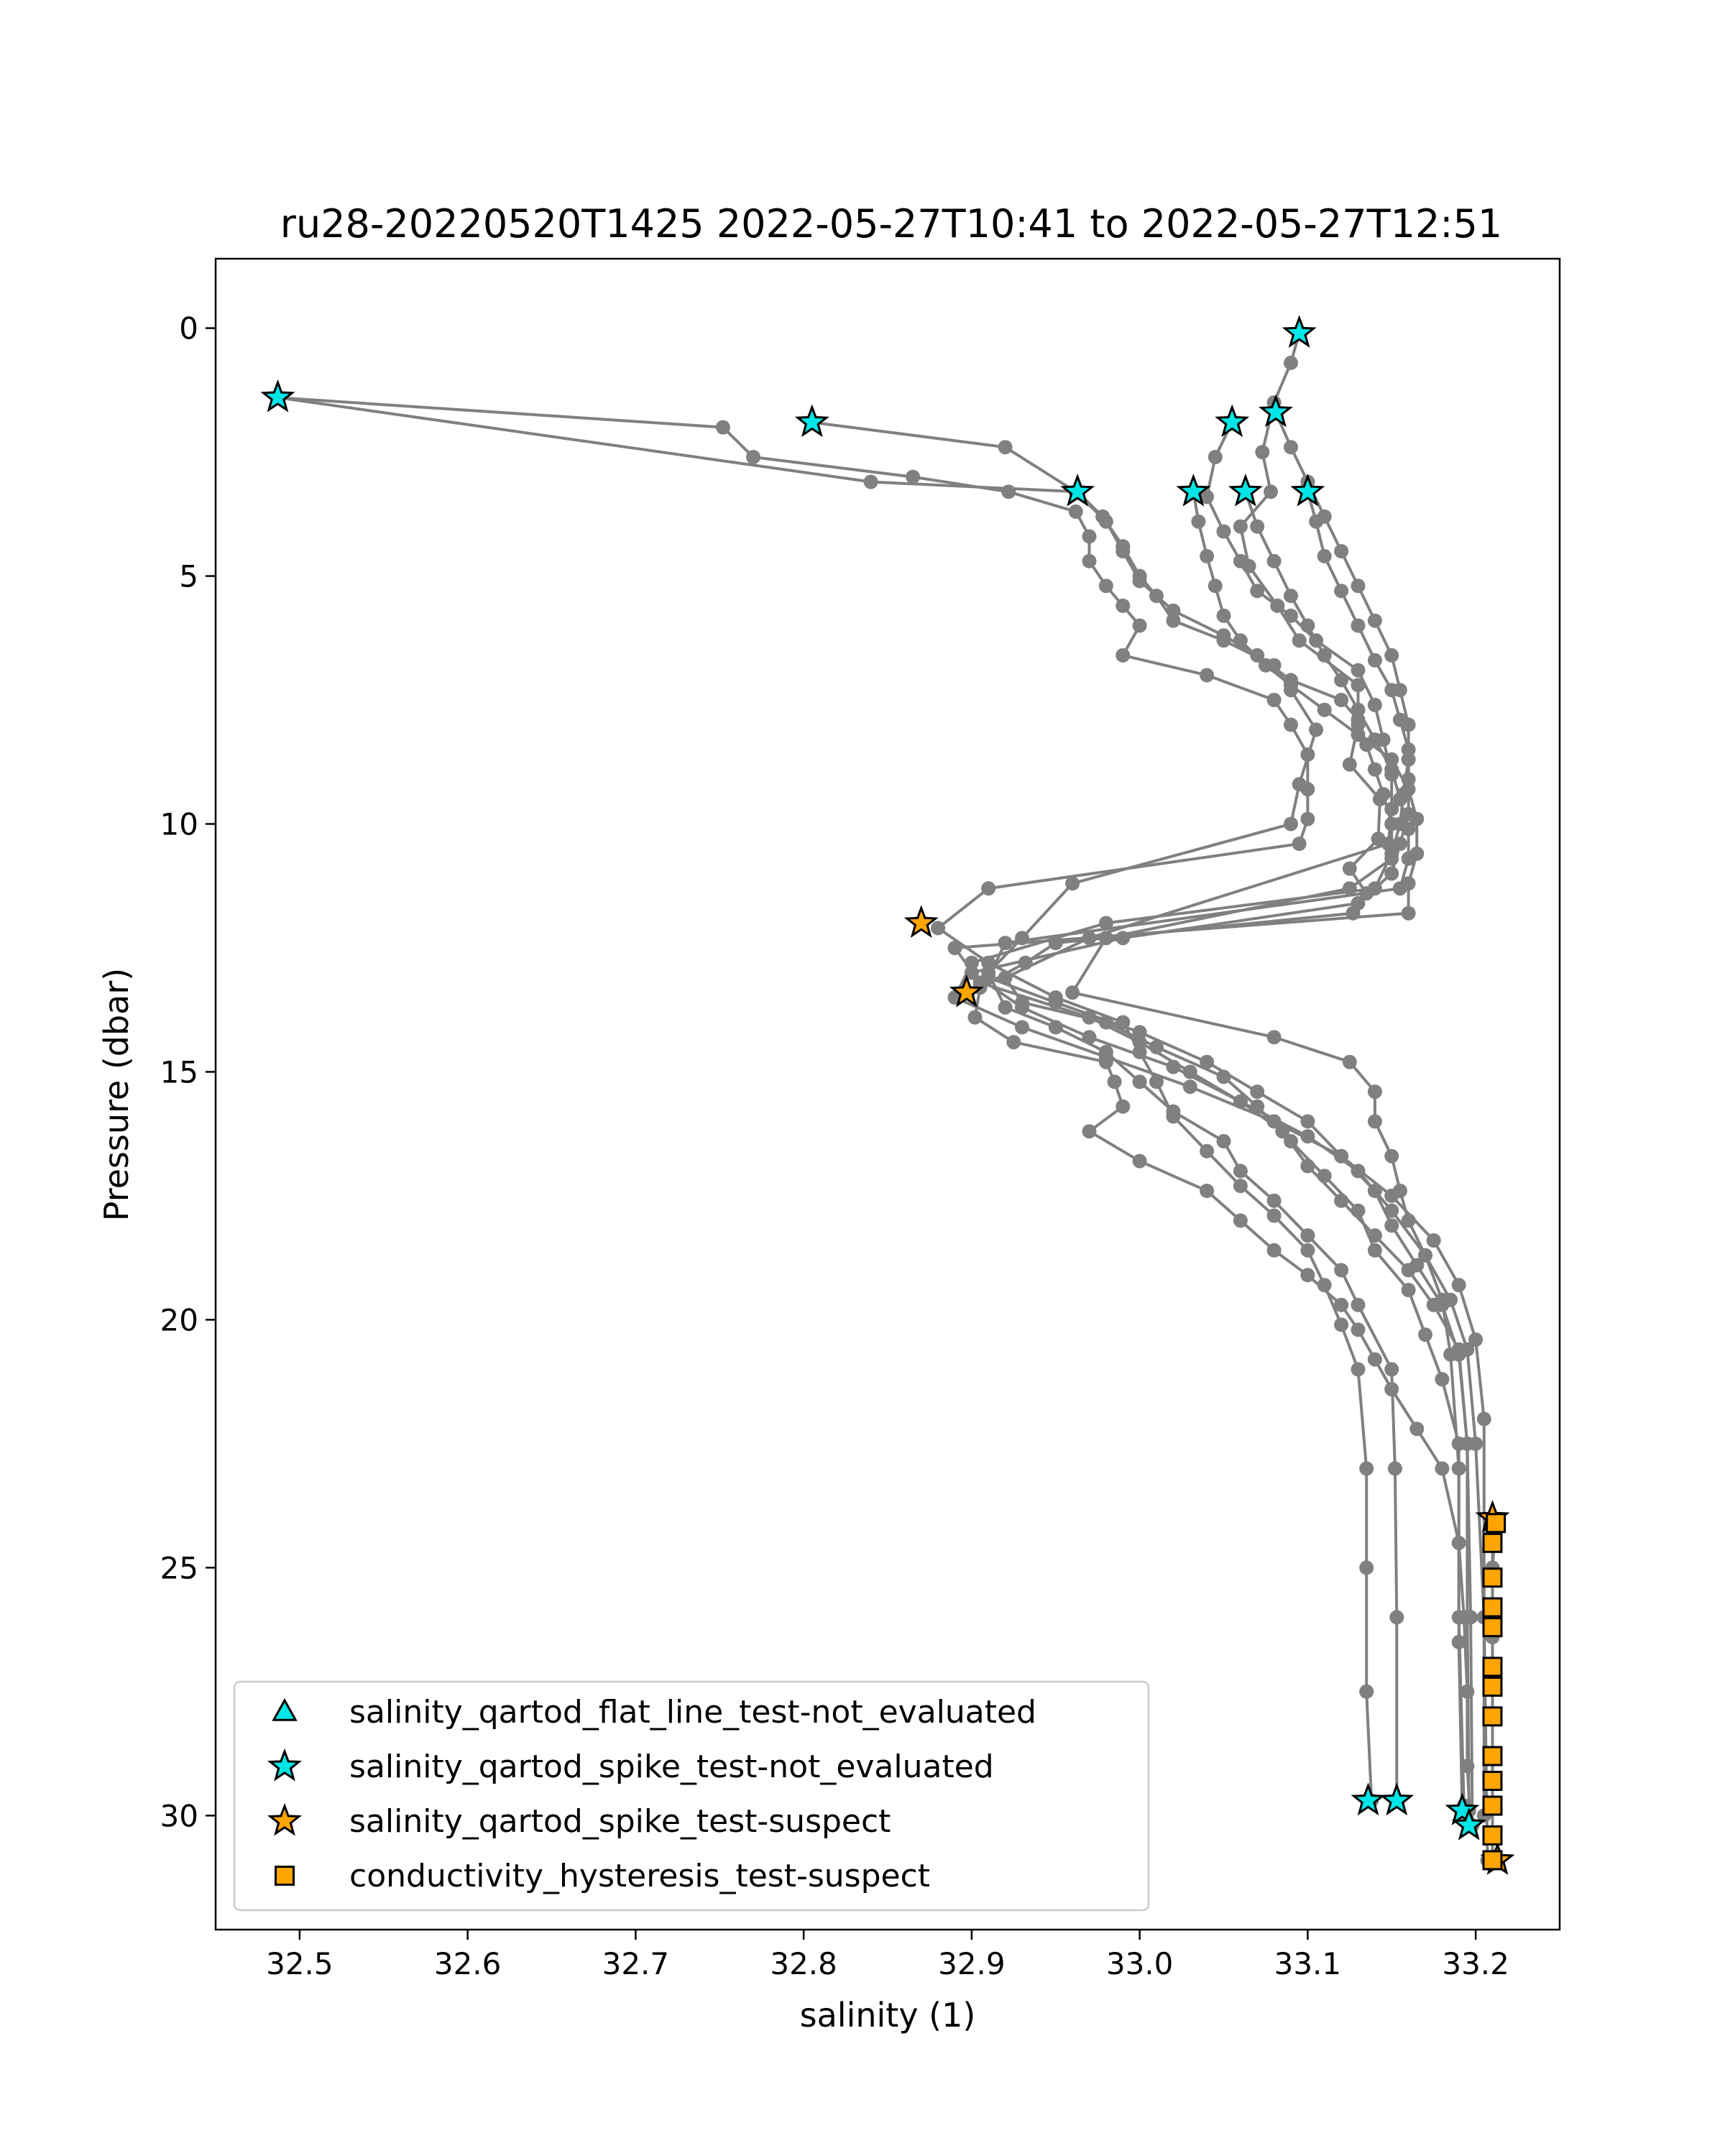 The image size is (1725, 2156). Describe the element at coordinates (620, 1821) in the screenshot. I see `legend-label: salinity_qartod_spike_test-suspect` at that location.